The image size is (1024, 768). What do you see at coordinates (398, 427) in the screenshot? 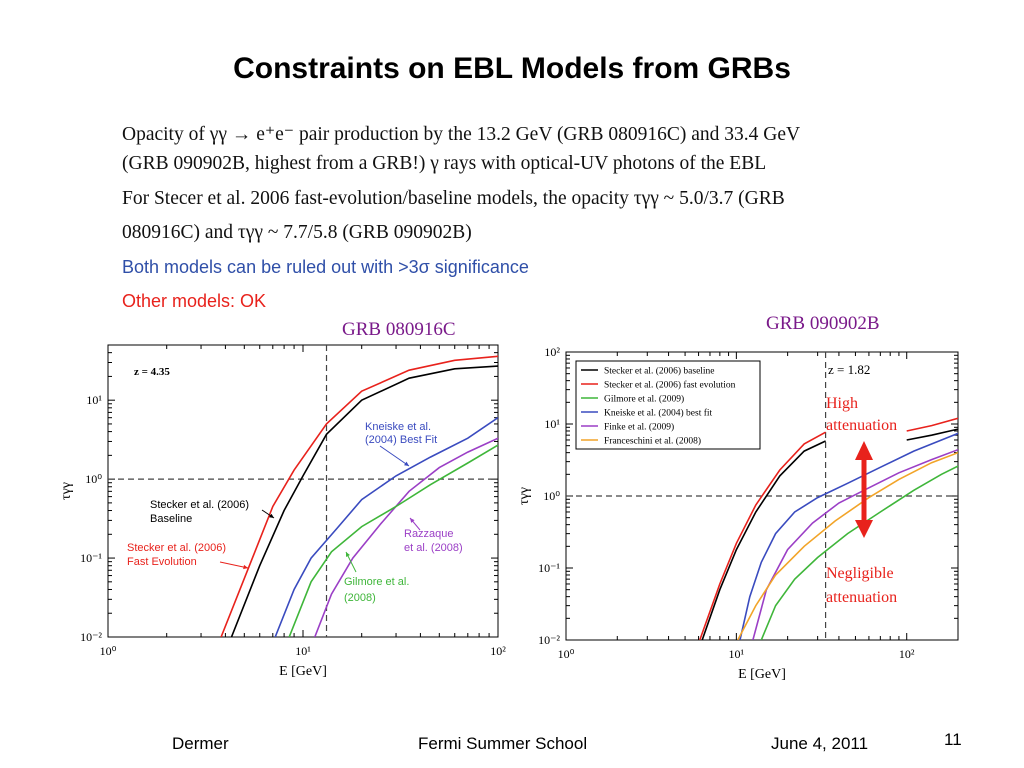
I see `chart1-annotation: Kneiske et al.` at bounding box center [398, 427].